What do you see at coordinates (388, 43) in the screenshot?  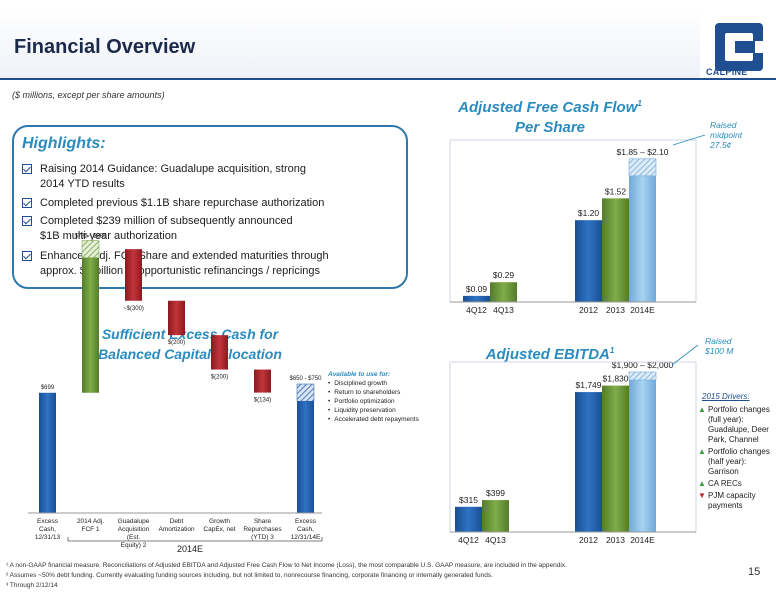 I see `header: Financial Overview CALPINE` at bounding box center [388, 43].